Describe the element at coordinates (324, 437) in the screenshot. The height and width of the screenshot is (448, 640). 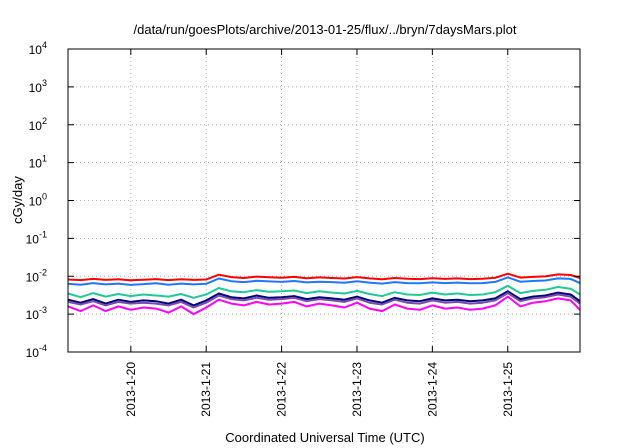
I see `x-axis-label: Coordinated Universal Time (UTC)` at that location.